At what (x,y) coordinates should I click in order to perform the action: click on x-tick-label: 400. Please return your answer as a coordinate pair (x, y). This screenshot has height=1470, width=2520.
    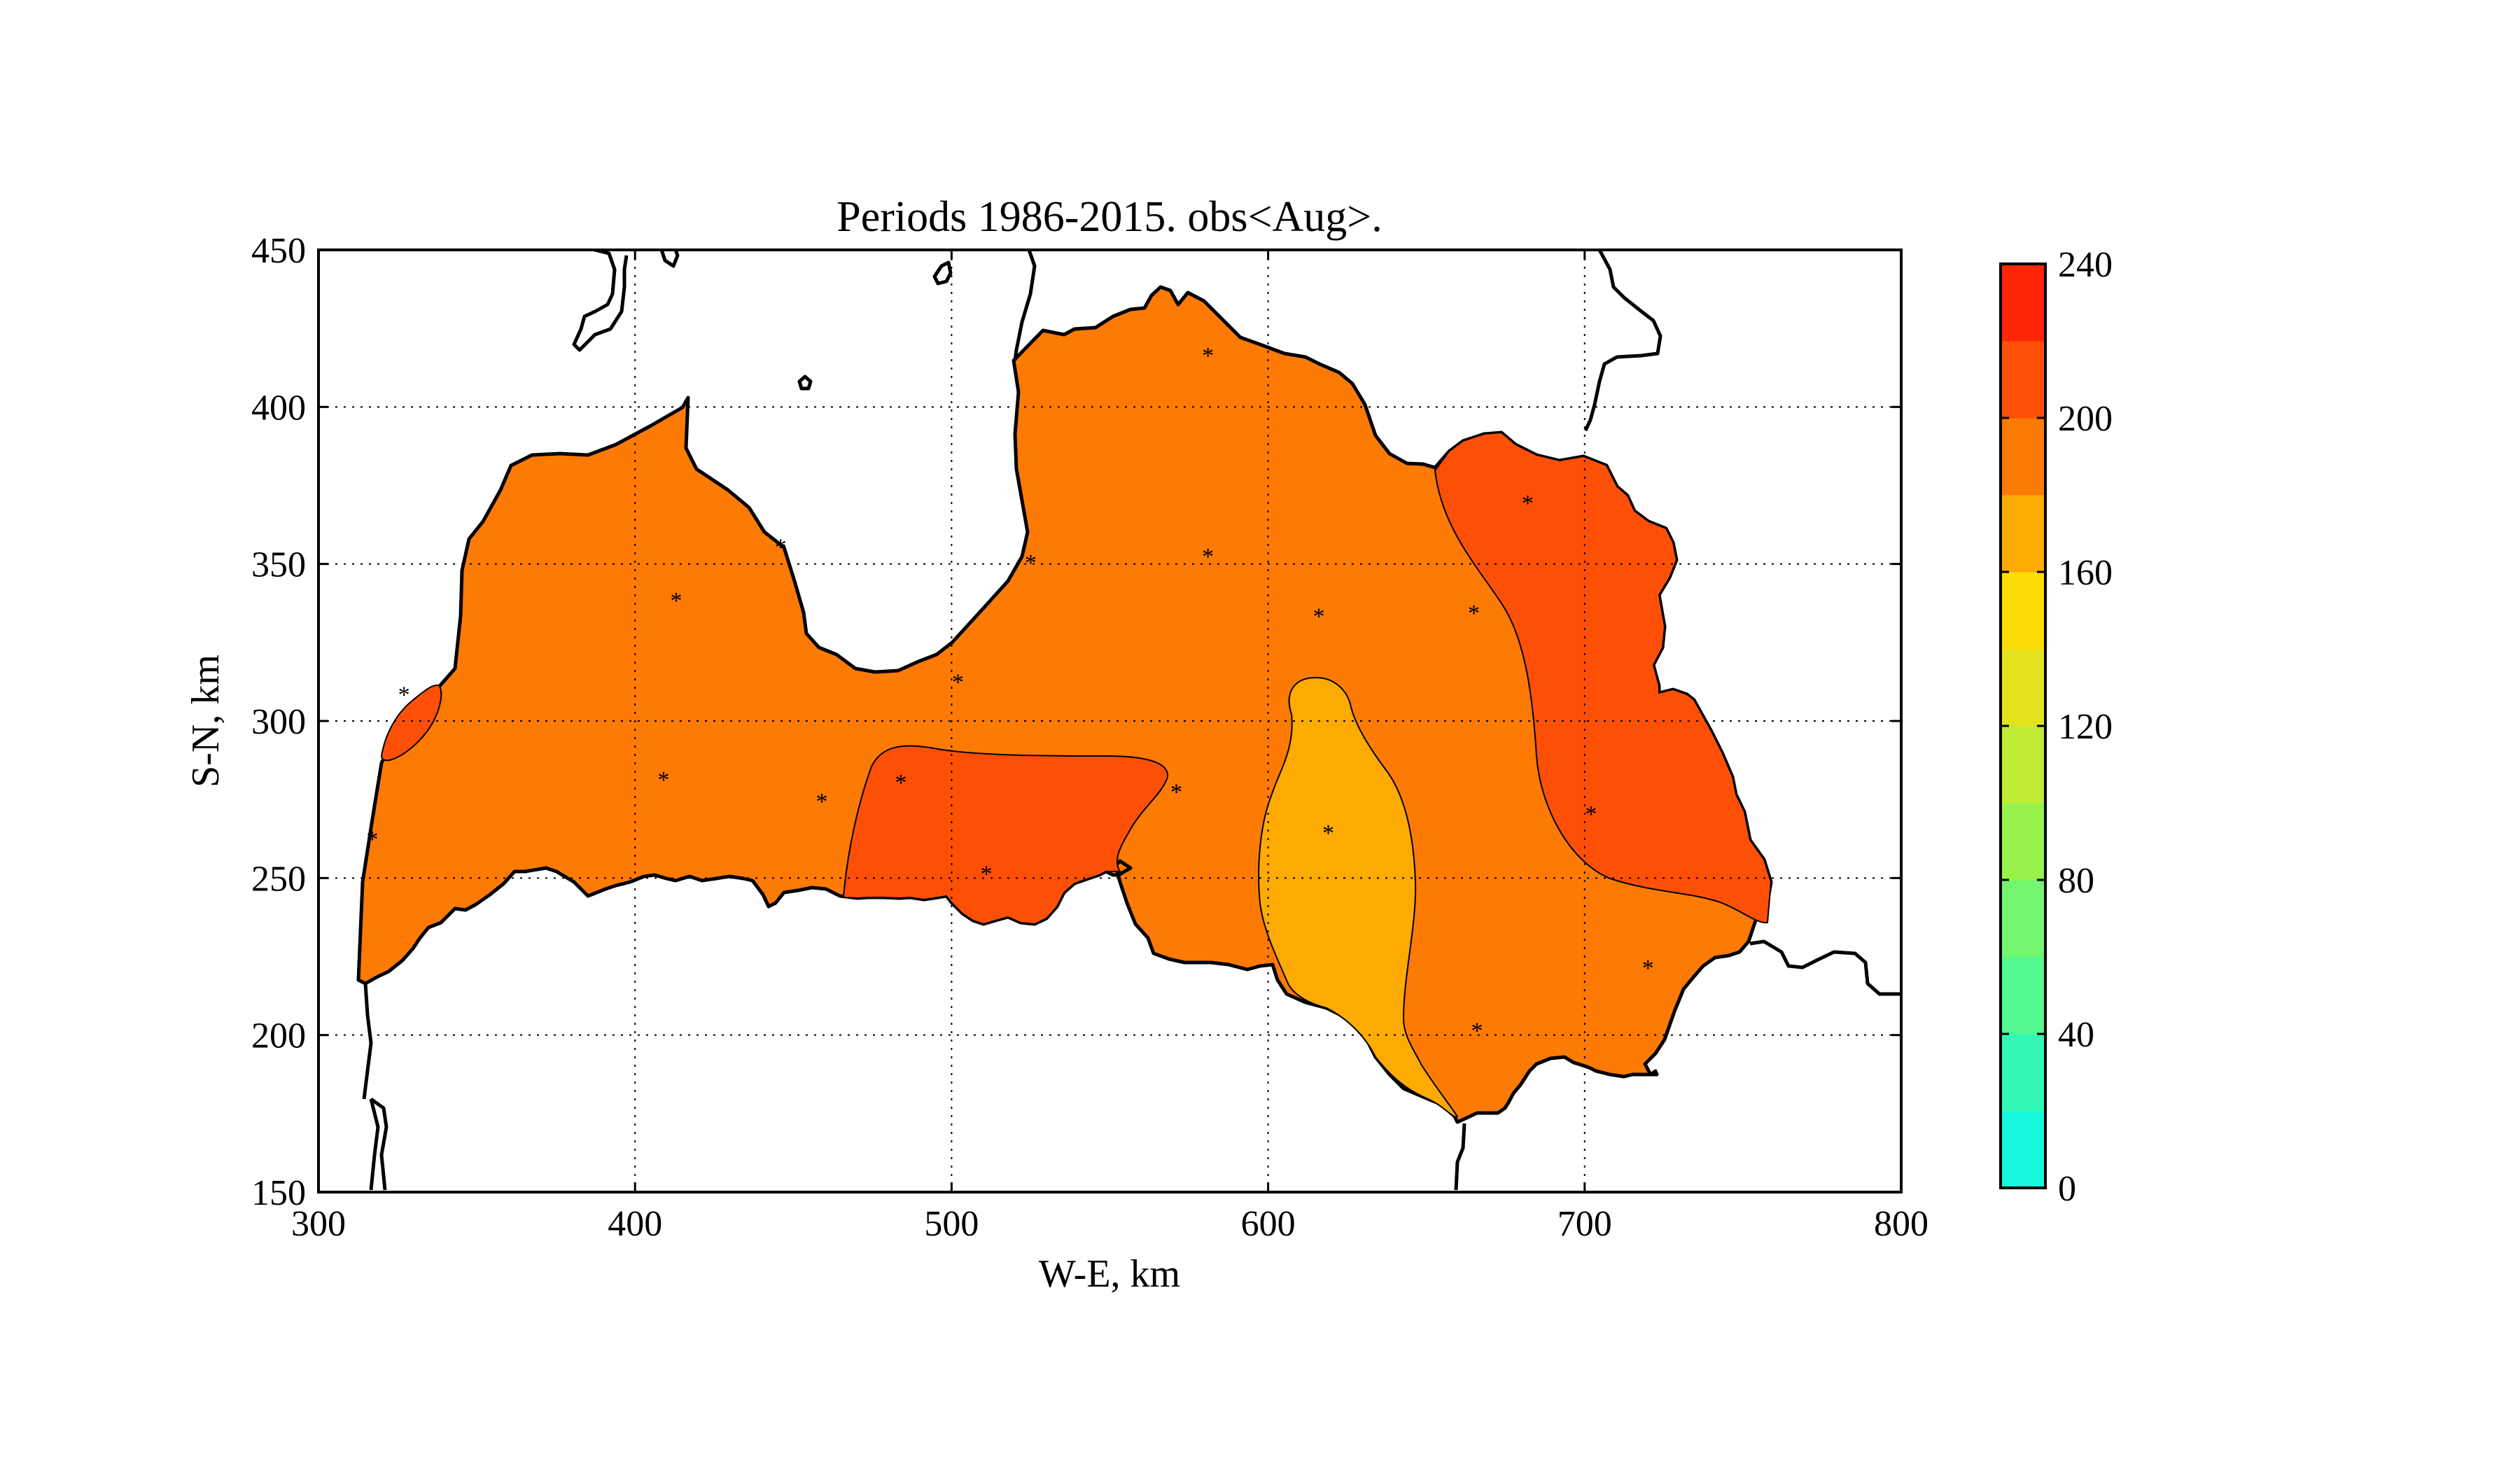
    Looking at the image, I should click on (635, 1224).